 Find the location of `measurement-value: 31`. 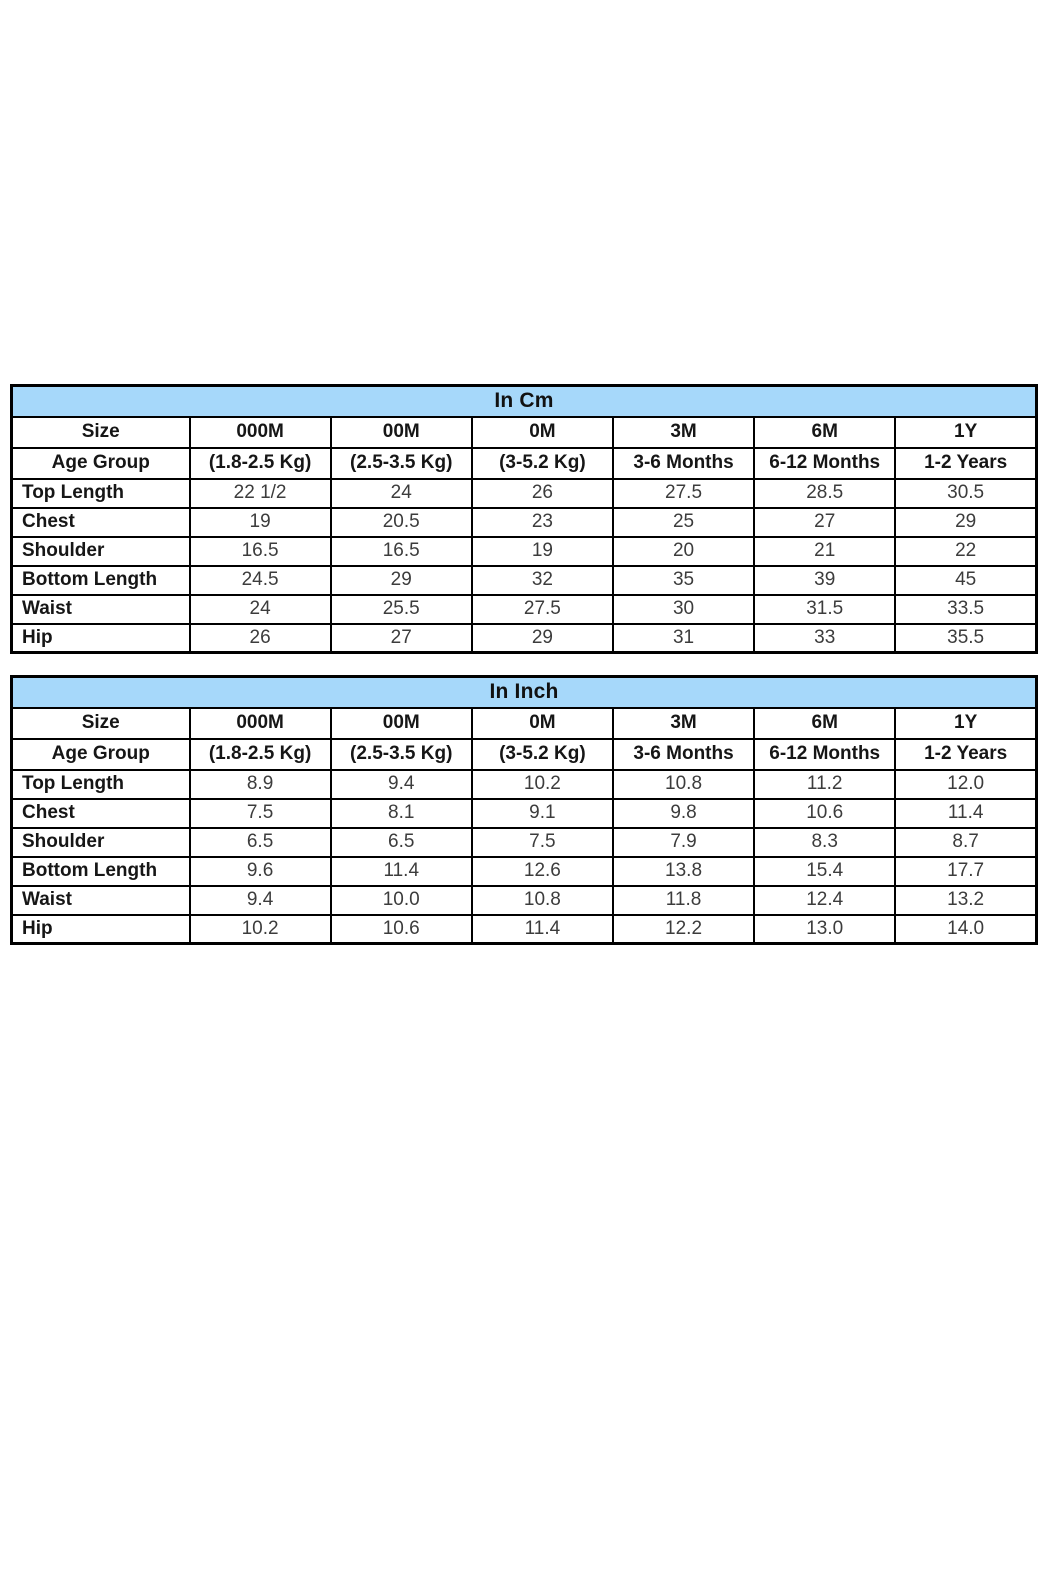

measurement-value: 31 is located at coordinates (683, 638).